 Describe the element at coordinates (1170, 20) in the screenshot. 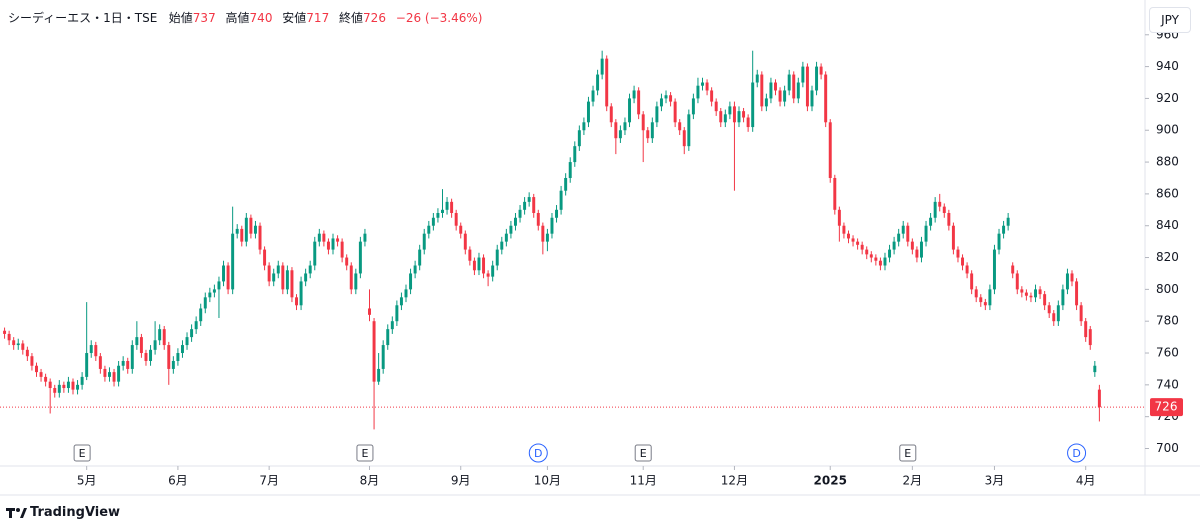

I see `currency-button: JPY` at that location.